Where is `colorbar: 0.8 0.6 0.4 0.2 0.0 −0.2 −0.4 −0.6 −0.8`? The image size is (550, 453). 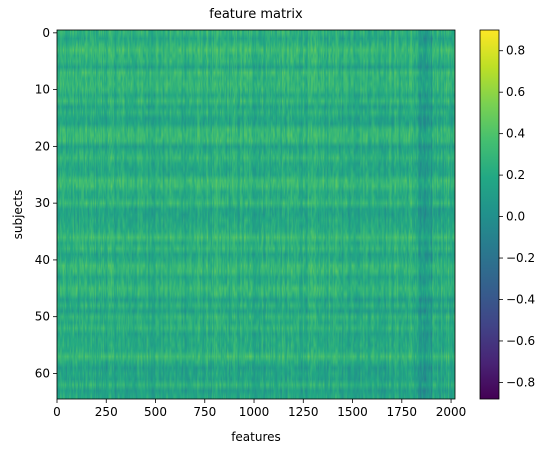
colorbar: 0.8 0.6 0.4 0.2 0.0 −0.2 −0.4 −0.6 −0.8 is located at coordinates (507, 214).